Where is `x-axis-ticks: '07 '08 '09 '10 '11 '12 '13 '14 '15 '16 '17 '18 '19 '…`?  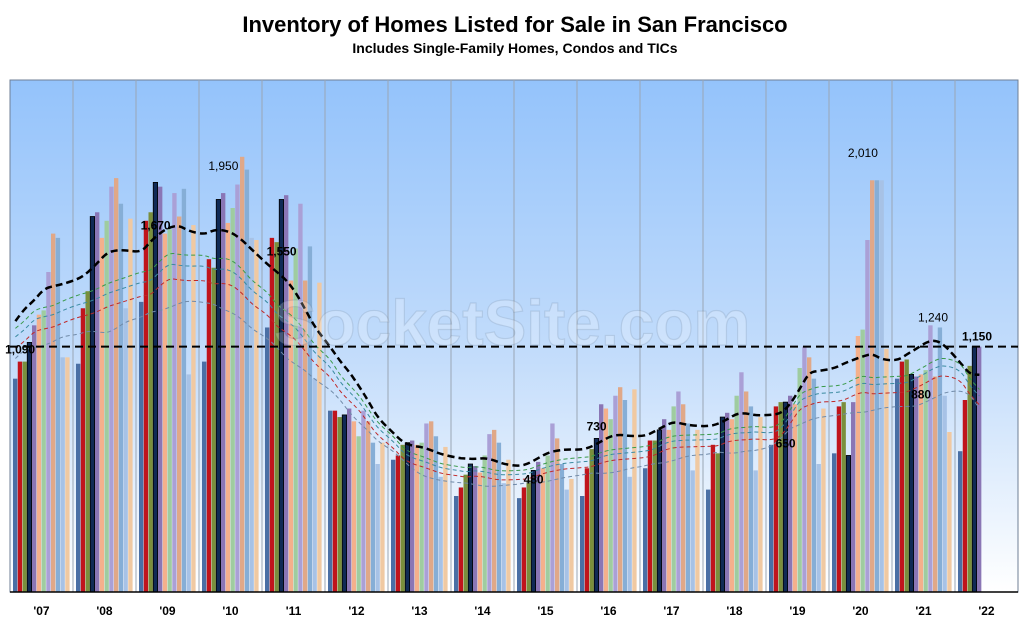 x-axis-ticks: '07 '08 '09 '10 '11 '12 '13 '14 '15 '16 '17 '18 '19 '… is located at coordinates (514, 611).